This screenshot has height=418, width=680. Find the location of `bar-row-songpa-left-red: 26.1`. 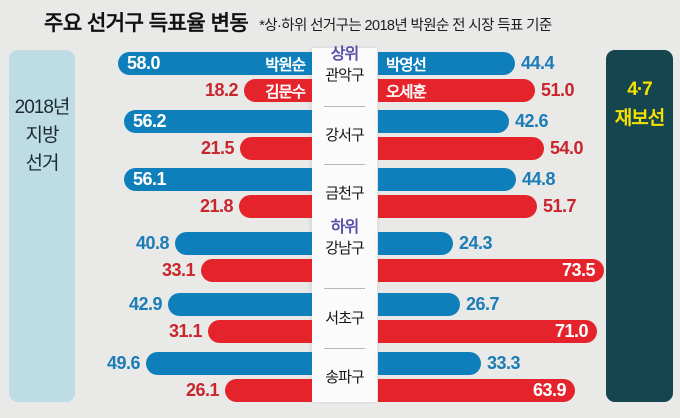

bar-row-songpa-left-red: 26.1 is located at coordinates (249, 390).